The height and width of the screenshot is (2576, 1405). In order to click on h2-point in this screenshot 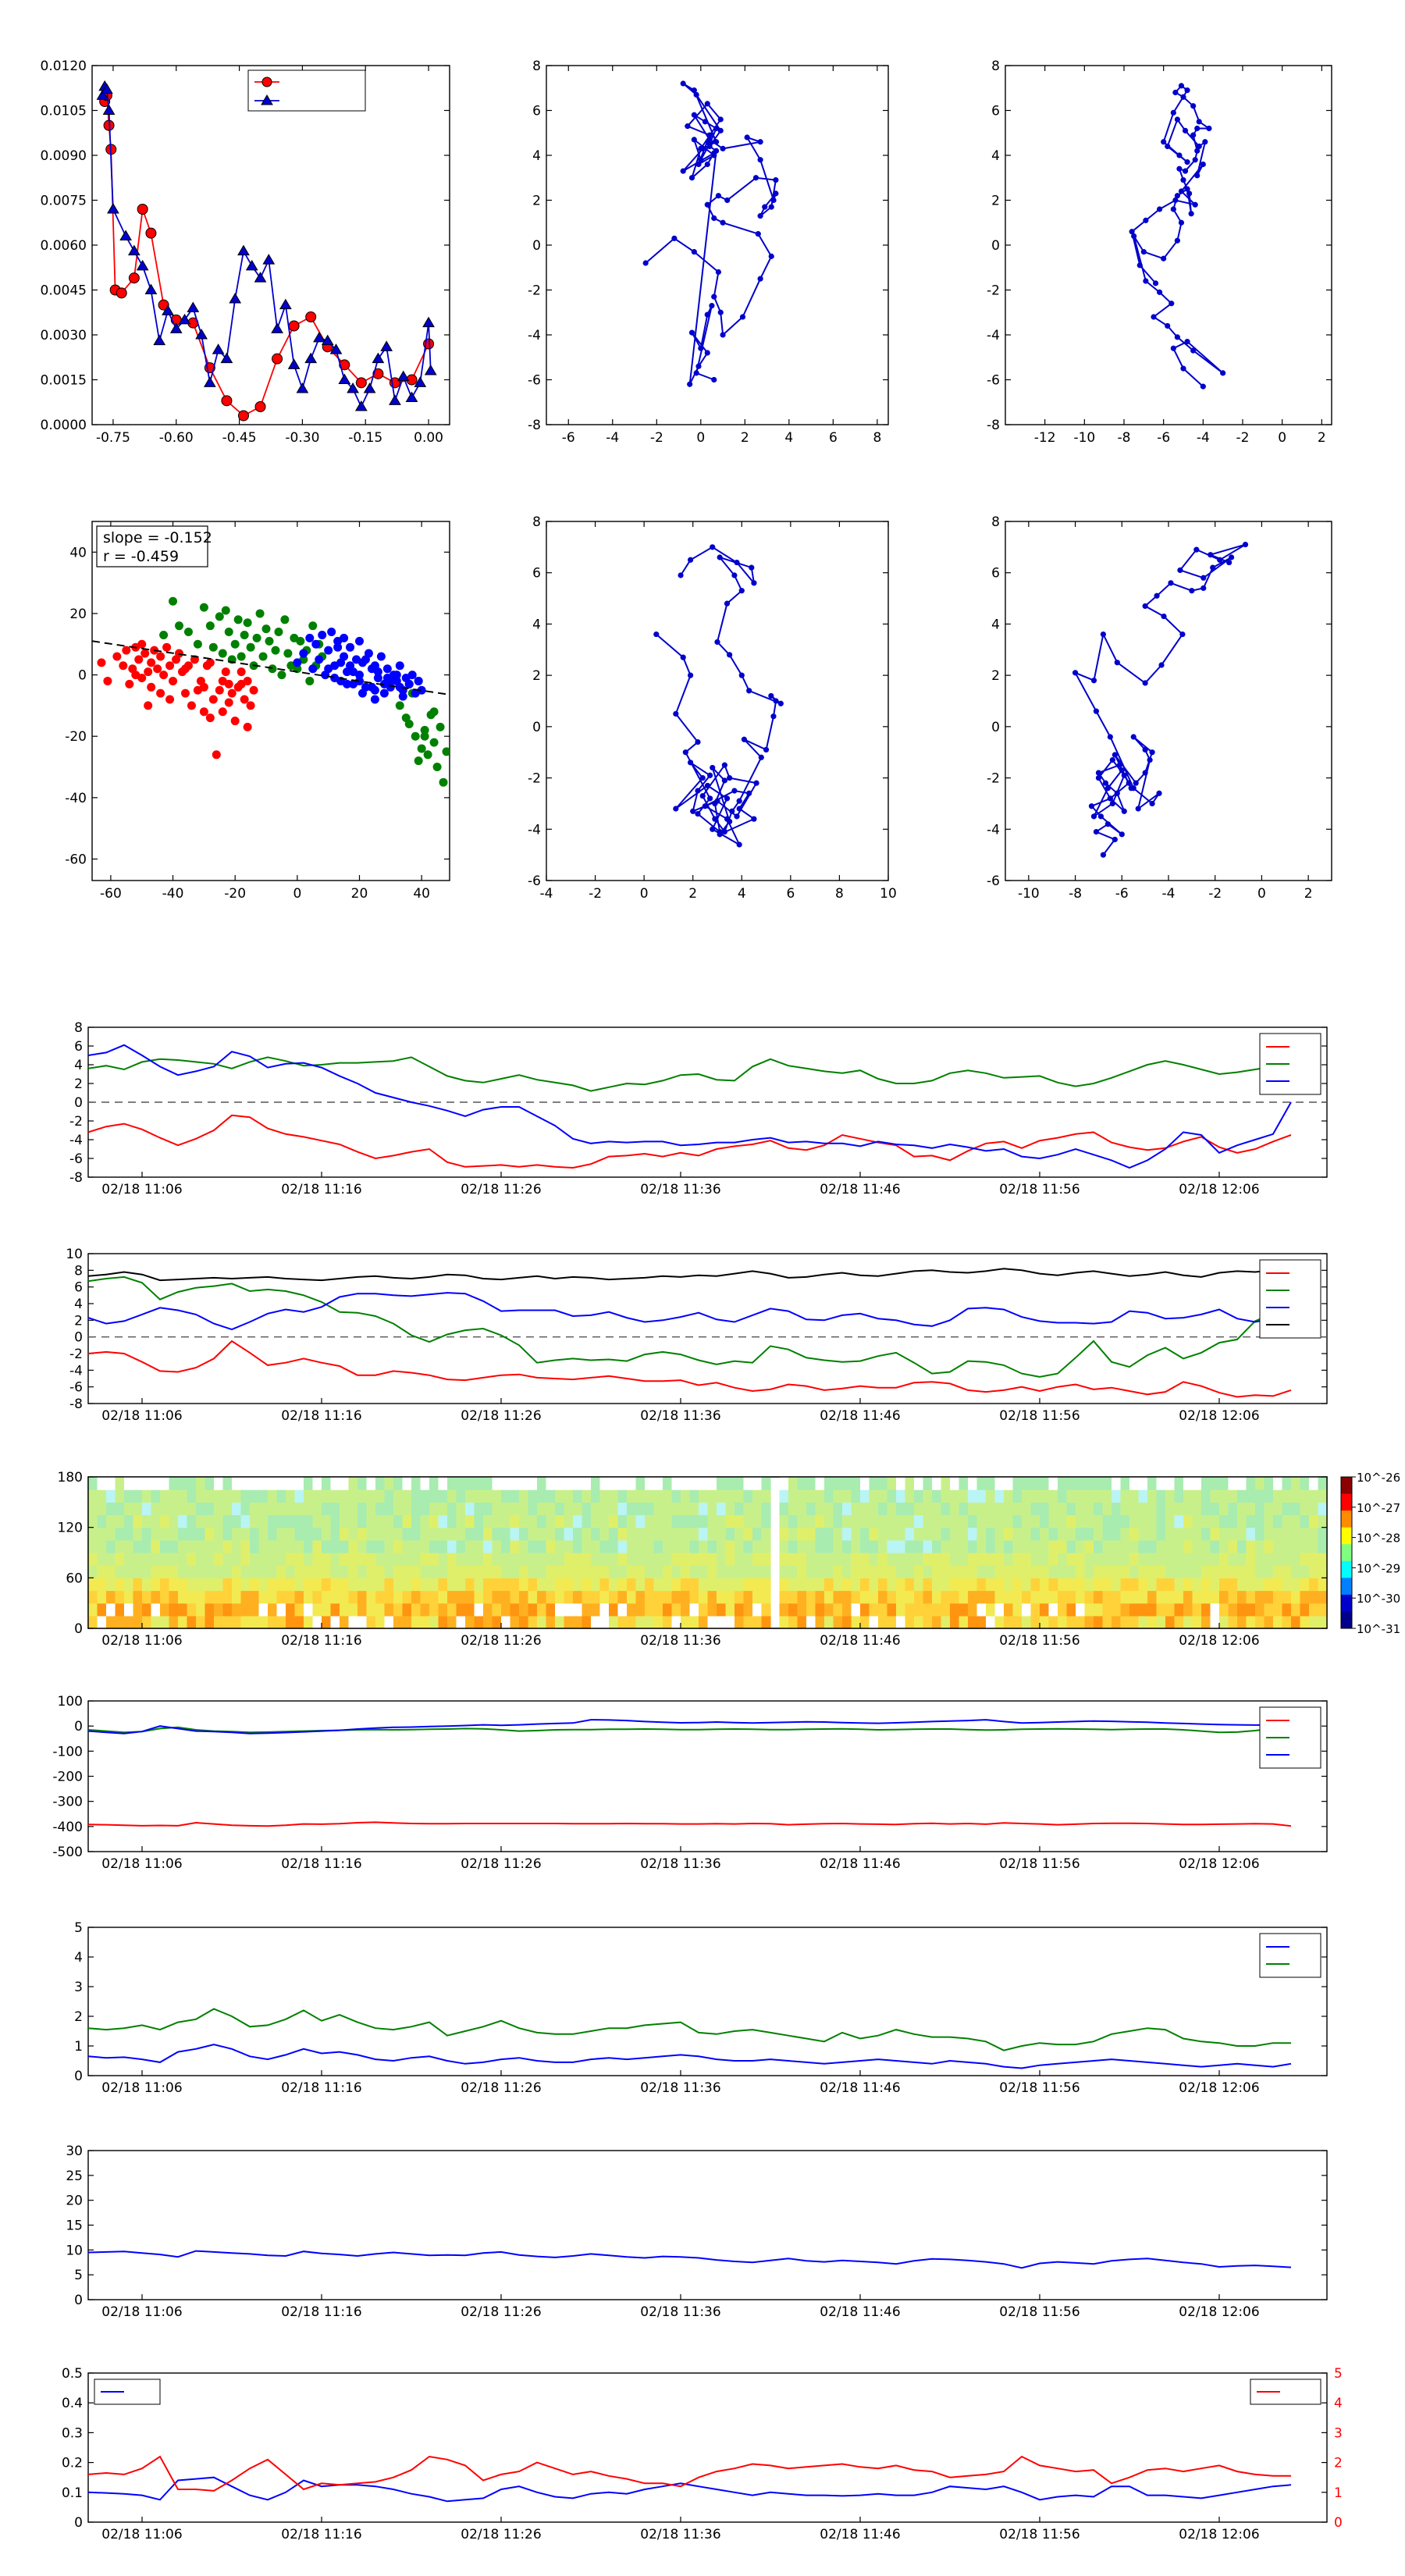, I will do `click(1160, 209)`.